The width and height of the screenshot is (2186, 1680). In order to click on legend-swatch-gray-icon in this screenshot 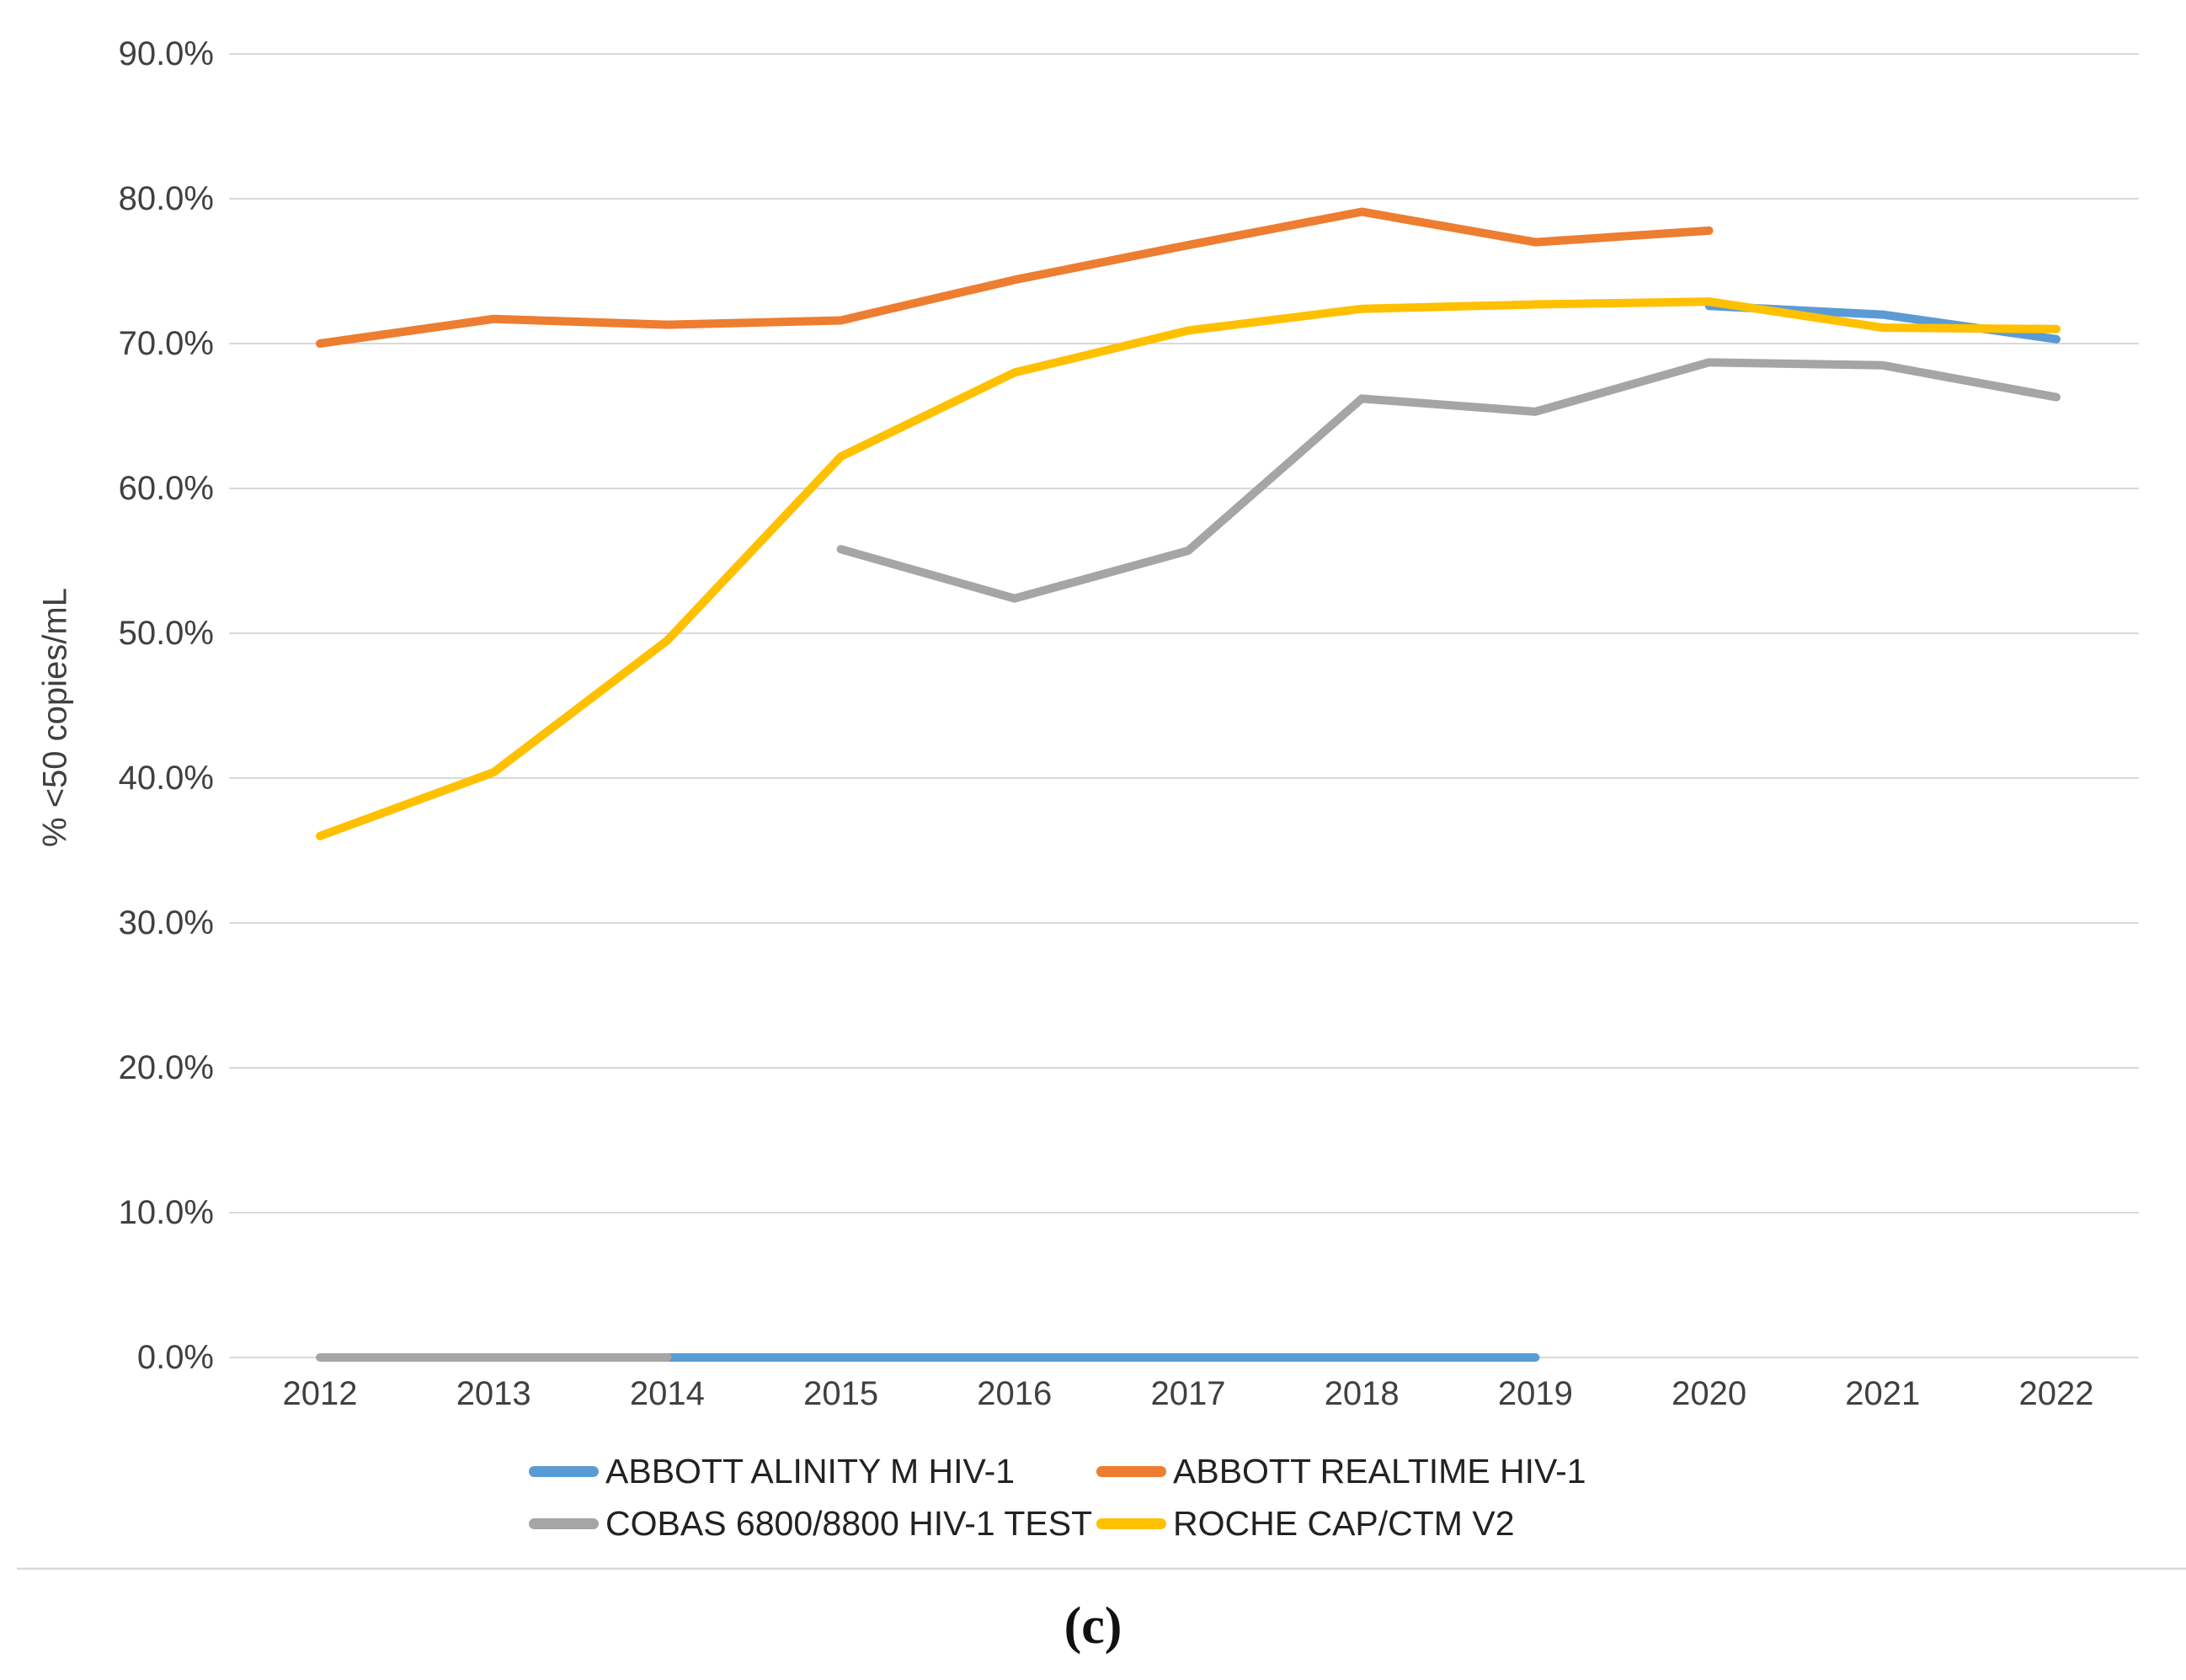, I will do `click(564, 1523)`.